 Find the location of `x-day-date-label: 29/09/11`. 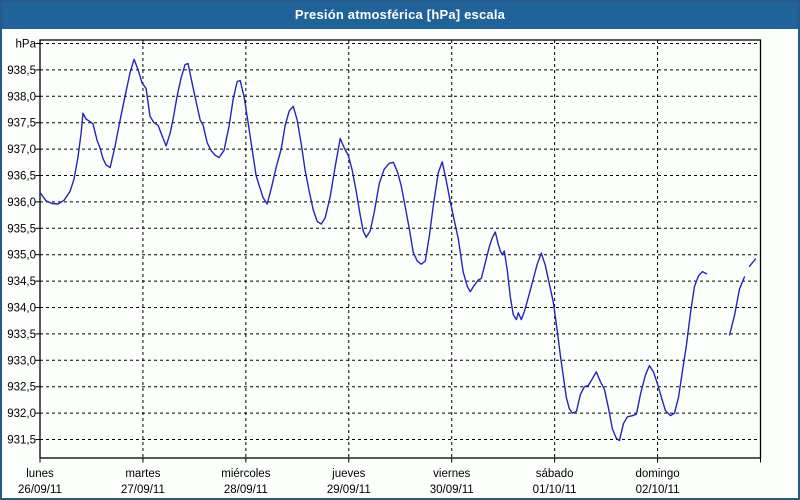

x-day-date-label: 29/09/11 is located at coordinates (349, 490).